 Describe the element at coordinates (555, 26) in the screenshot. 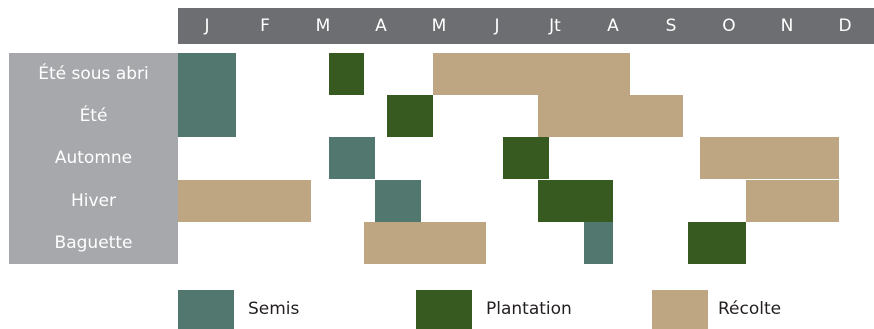

I see `month-jul: Jt` at that location.